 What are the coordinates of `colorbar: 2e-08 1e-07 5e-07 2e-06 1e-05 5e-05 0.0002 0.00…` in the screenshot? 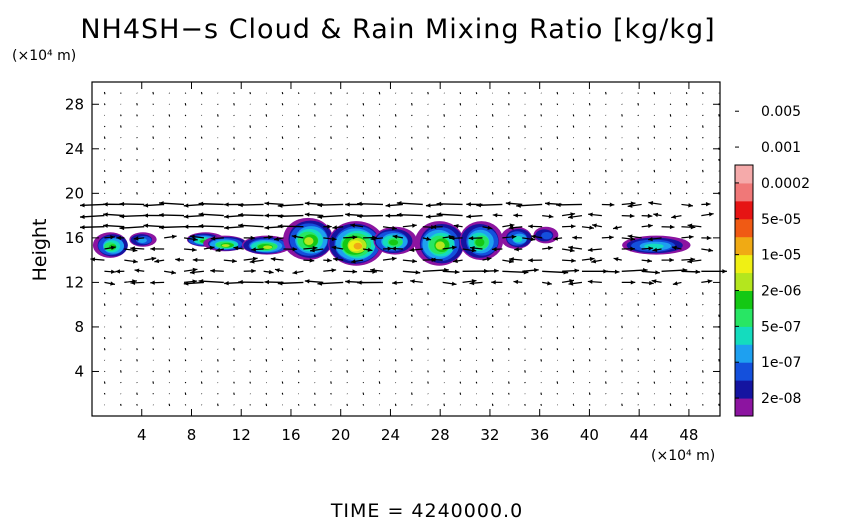 It's located at (772, 260).